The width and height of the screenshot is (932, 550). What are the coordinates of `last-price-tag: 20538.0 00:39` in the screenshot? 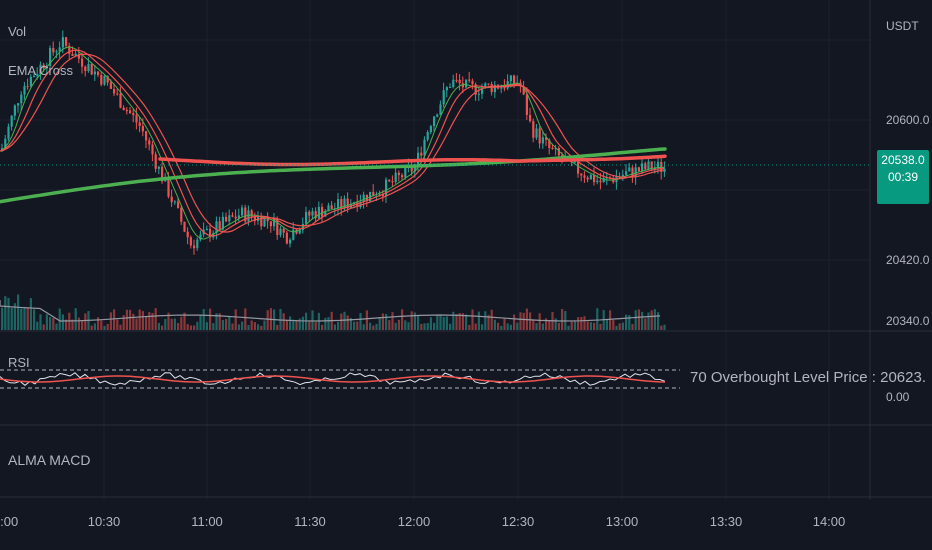 It's located at (903, 177).